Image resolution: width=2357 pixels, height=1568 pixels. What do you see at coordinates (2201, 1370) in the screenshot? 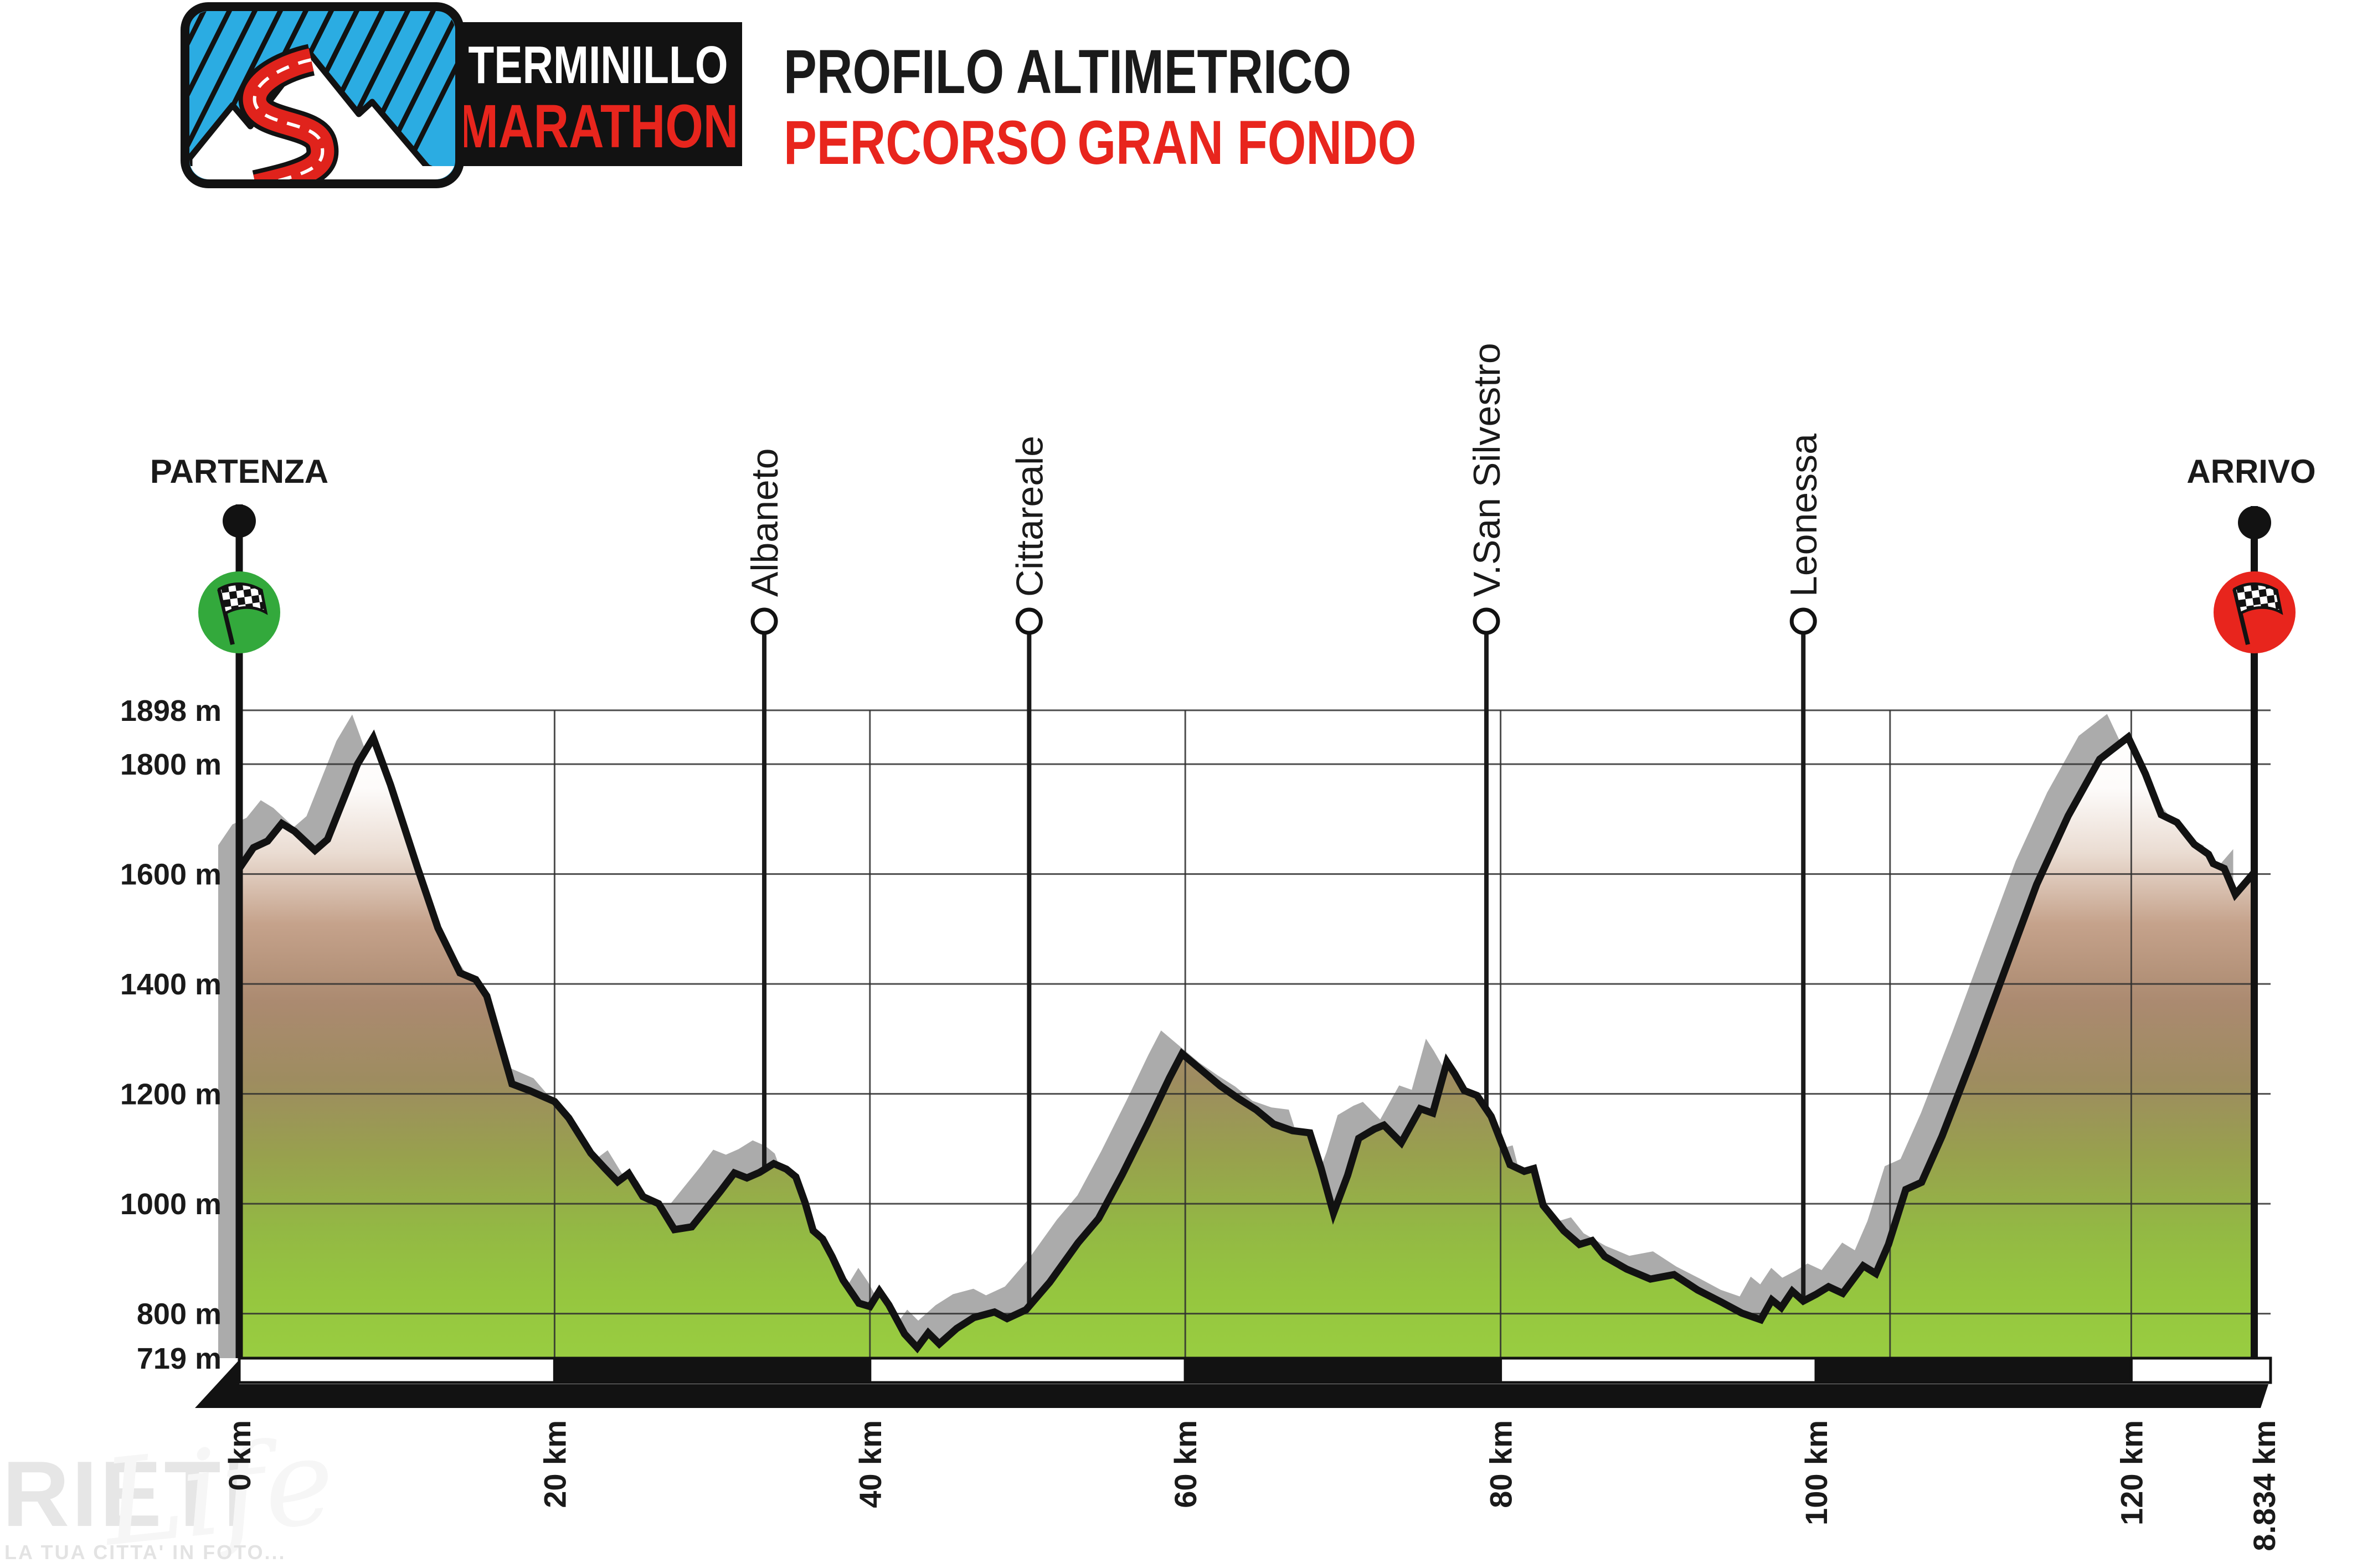
I see `km-bar-segment-120-128.834` at bounding box center [2201, 1370].